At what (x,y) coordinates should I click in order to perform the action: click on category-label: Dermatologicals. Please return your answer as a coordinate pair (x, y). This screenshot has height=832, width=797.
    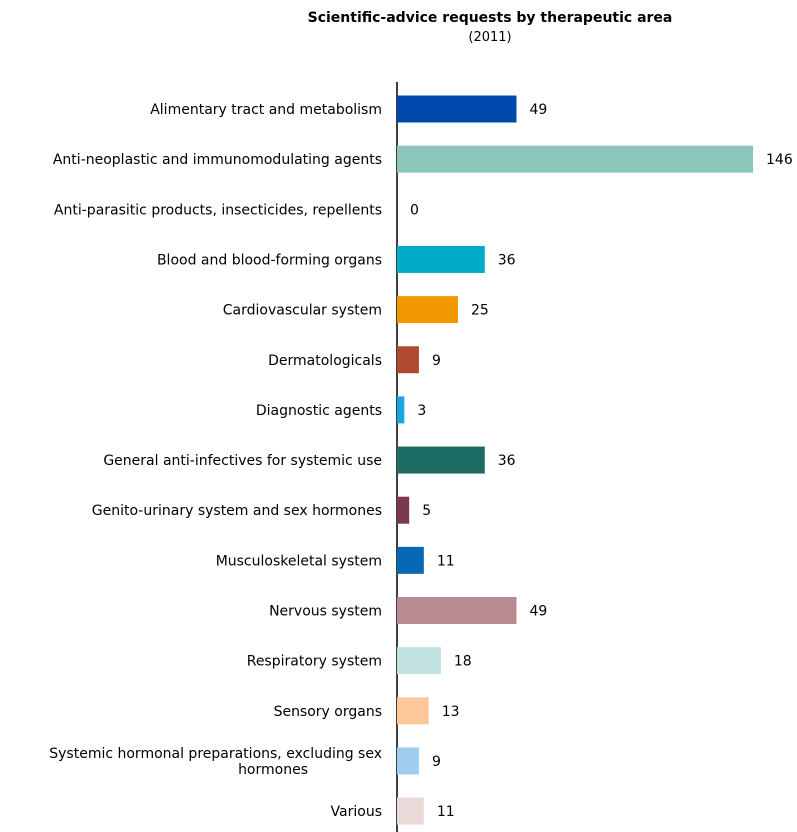
    Looking at the image, I should click on (325, 361).